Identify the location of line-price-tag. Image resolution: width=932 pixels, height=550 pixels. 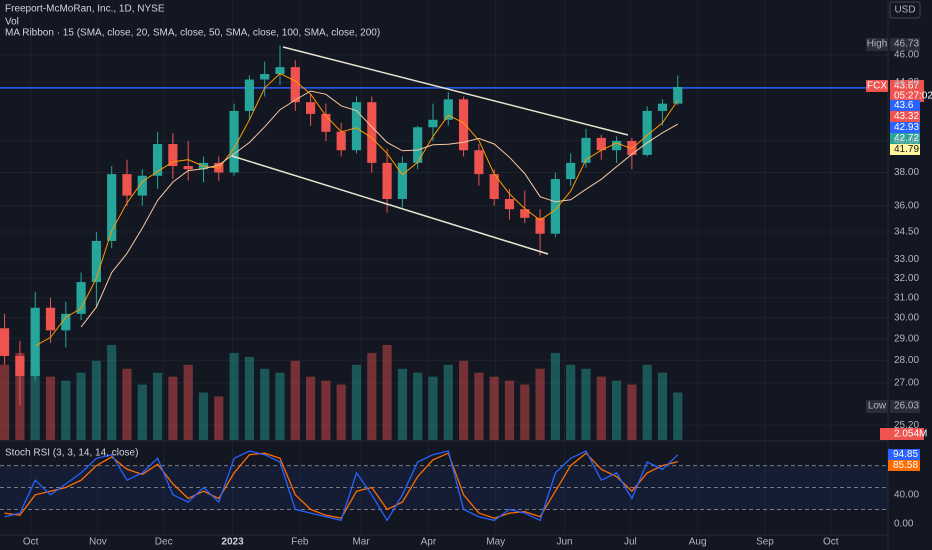
(905, 105).